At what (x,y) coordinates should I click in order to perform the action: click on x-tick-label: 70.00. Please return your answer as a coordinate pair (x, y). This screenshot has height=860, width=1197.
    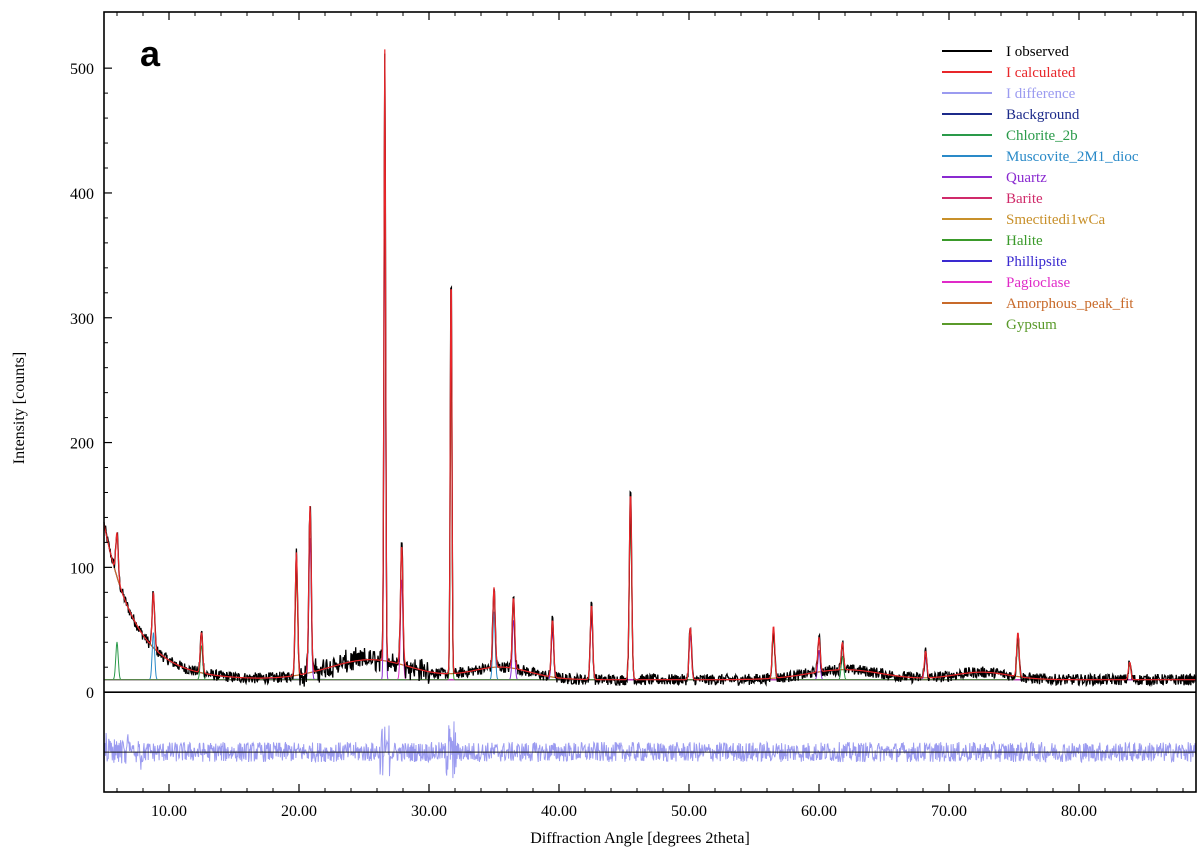
    Looking at the image, I should click on (949, 811).